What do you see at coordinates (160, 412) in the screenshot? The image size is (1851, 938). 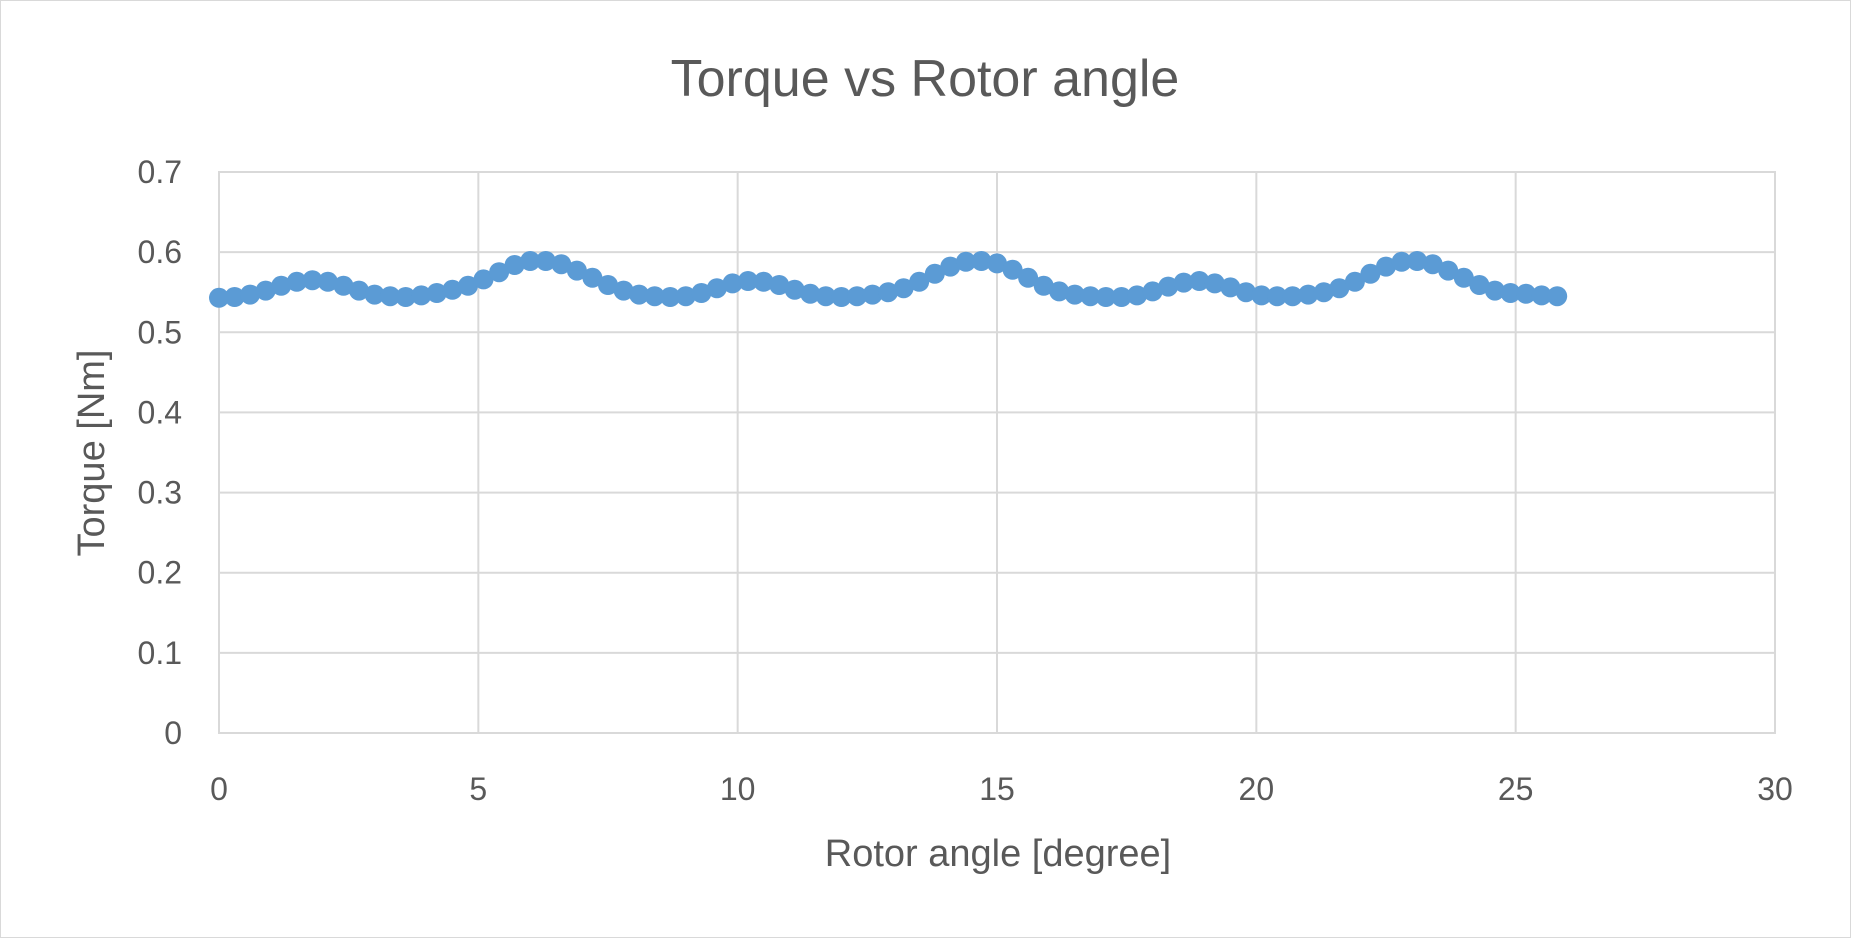 I see `y-tick-label: 0.4` at bounding box center [160, 412].